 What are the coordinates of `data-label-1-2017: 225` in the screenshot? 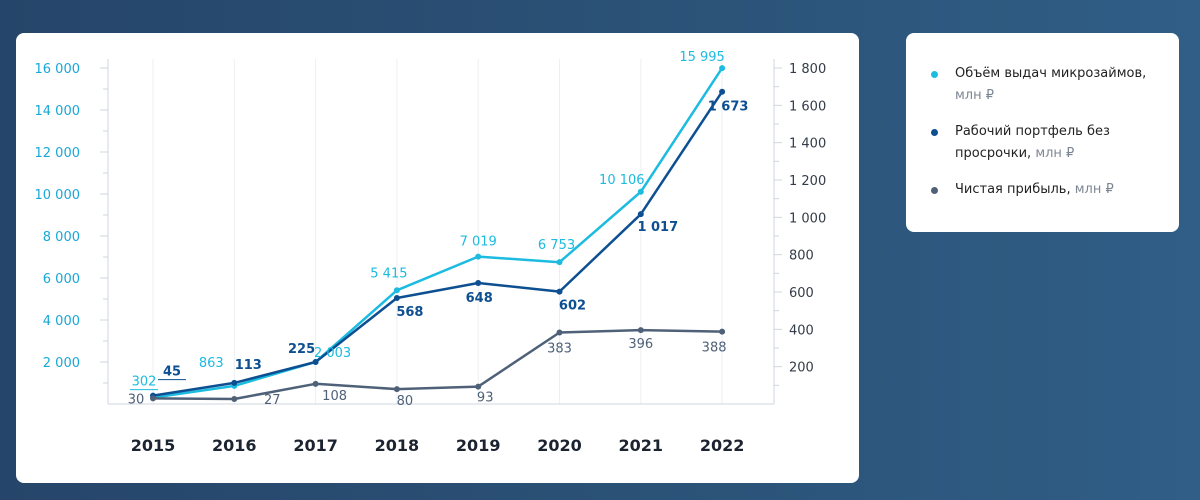 It's located at (301, 349).